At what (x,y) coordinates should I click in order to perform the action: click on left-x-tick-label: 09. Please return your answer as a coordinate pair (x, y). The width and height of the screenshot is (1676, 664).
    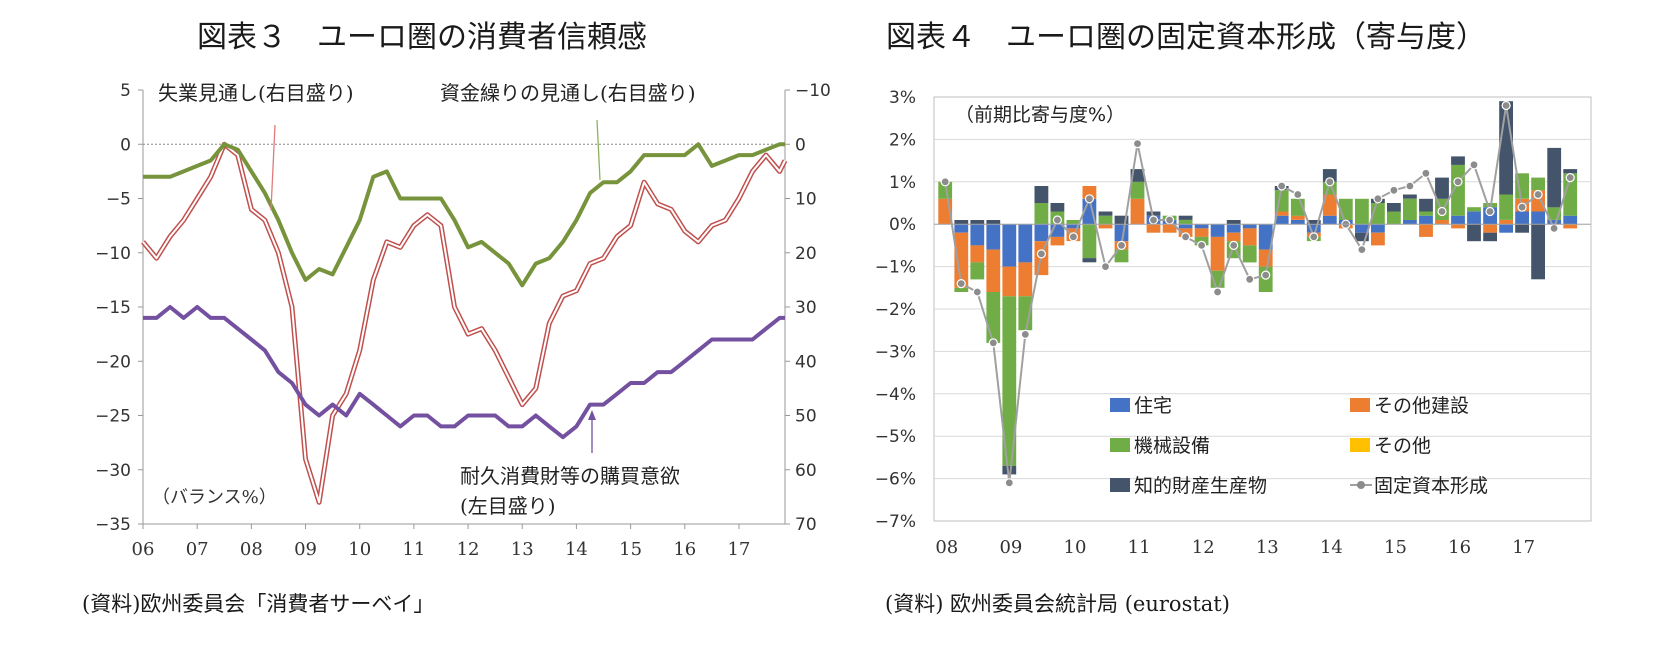
    Looking at the image, I should click on (305, 549).